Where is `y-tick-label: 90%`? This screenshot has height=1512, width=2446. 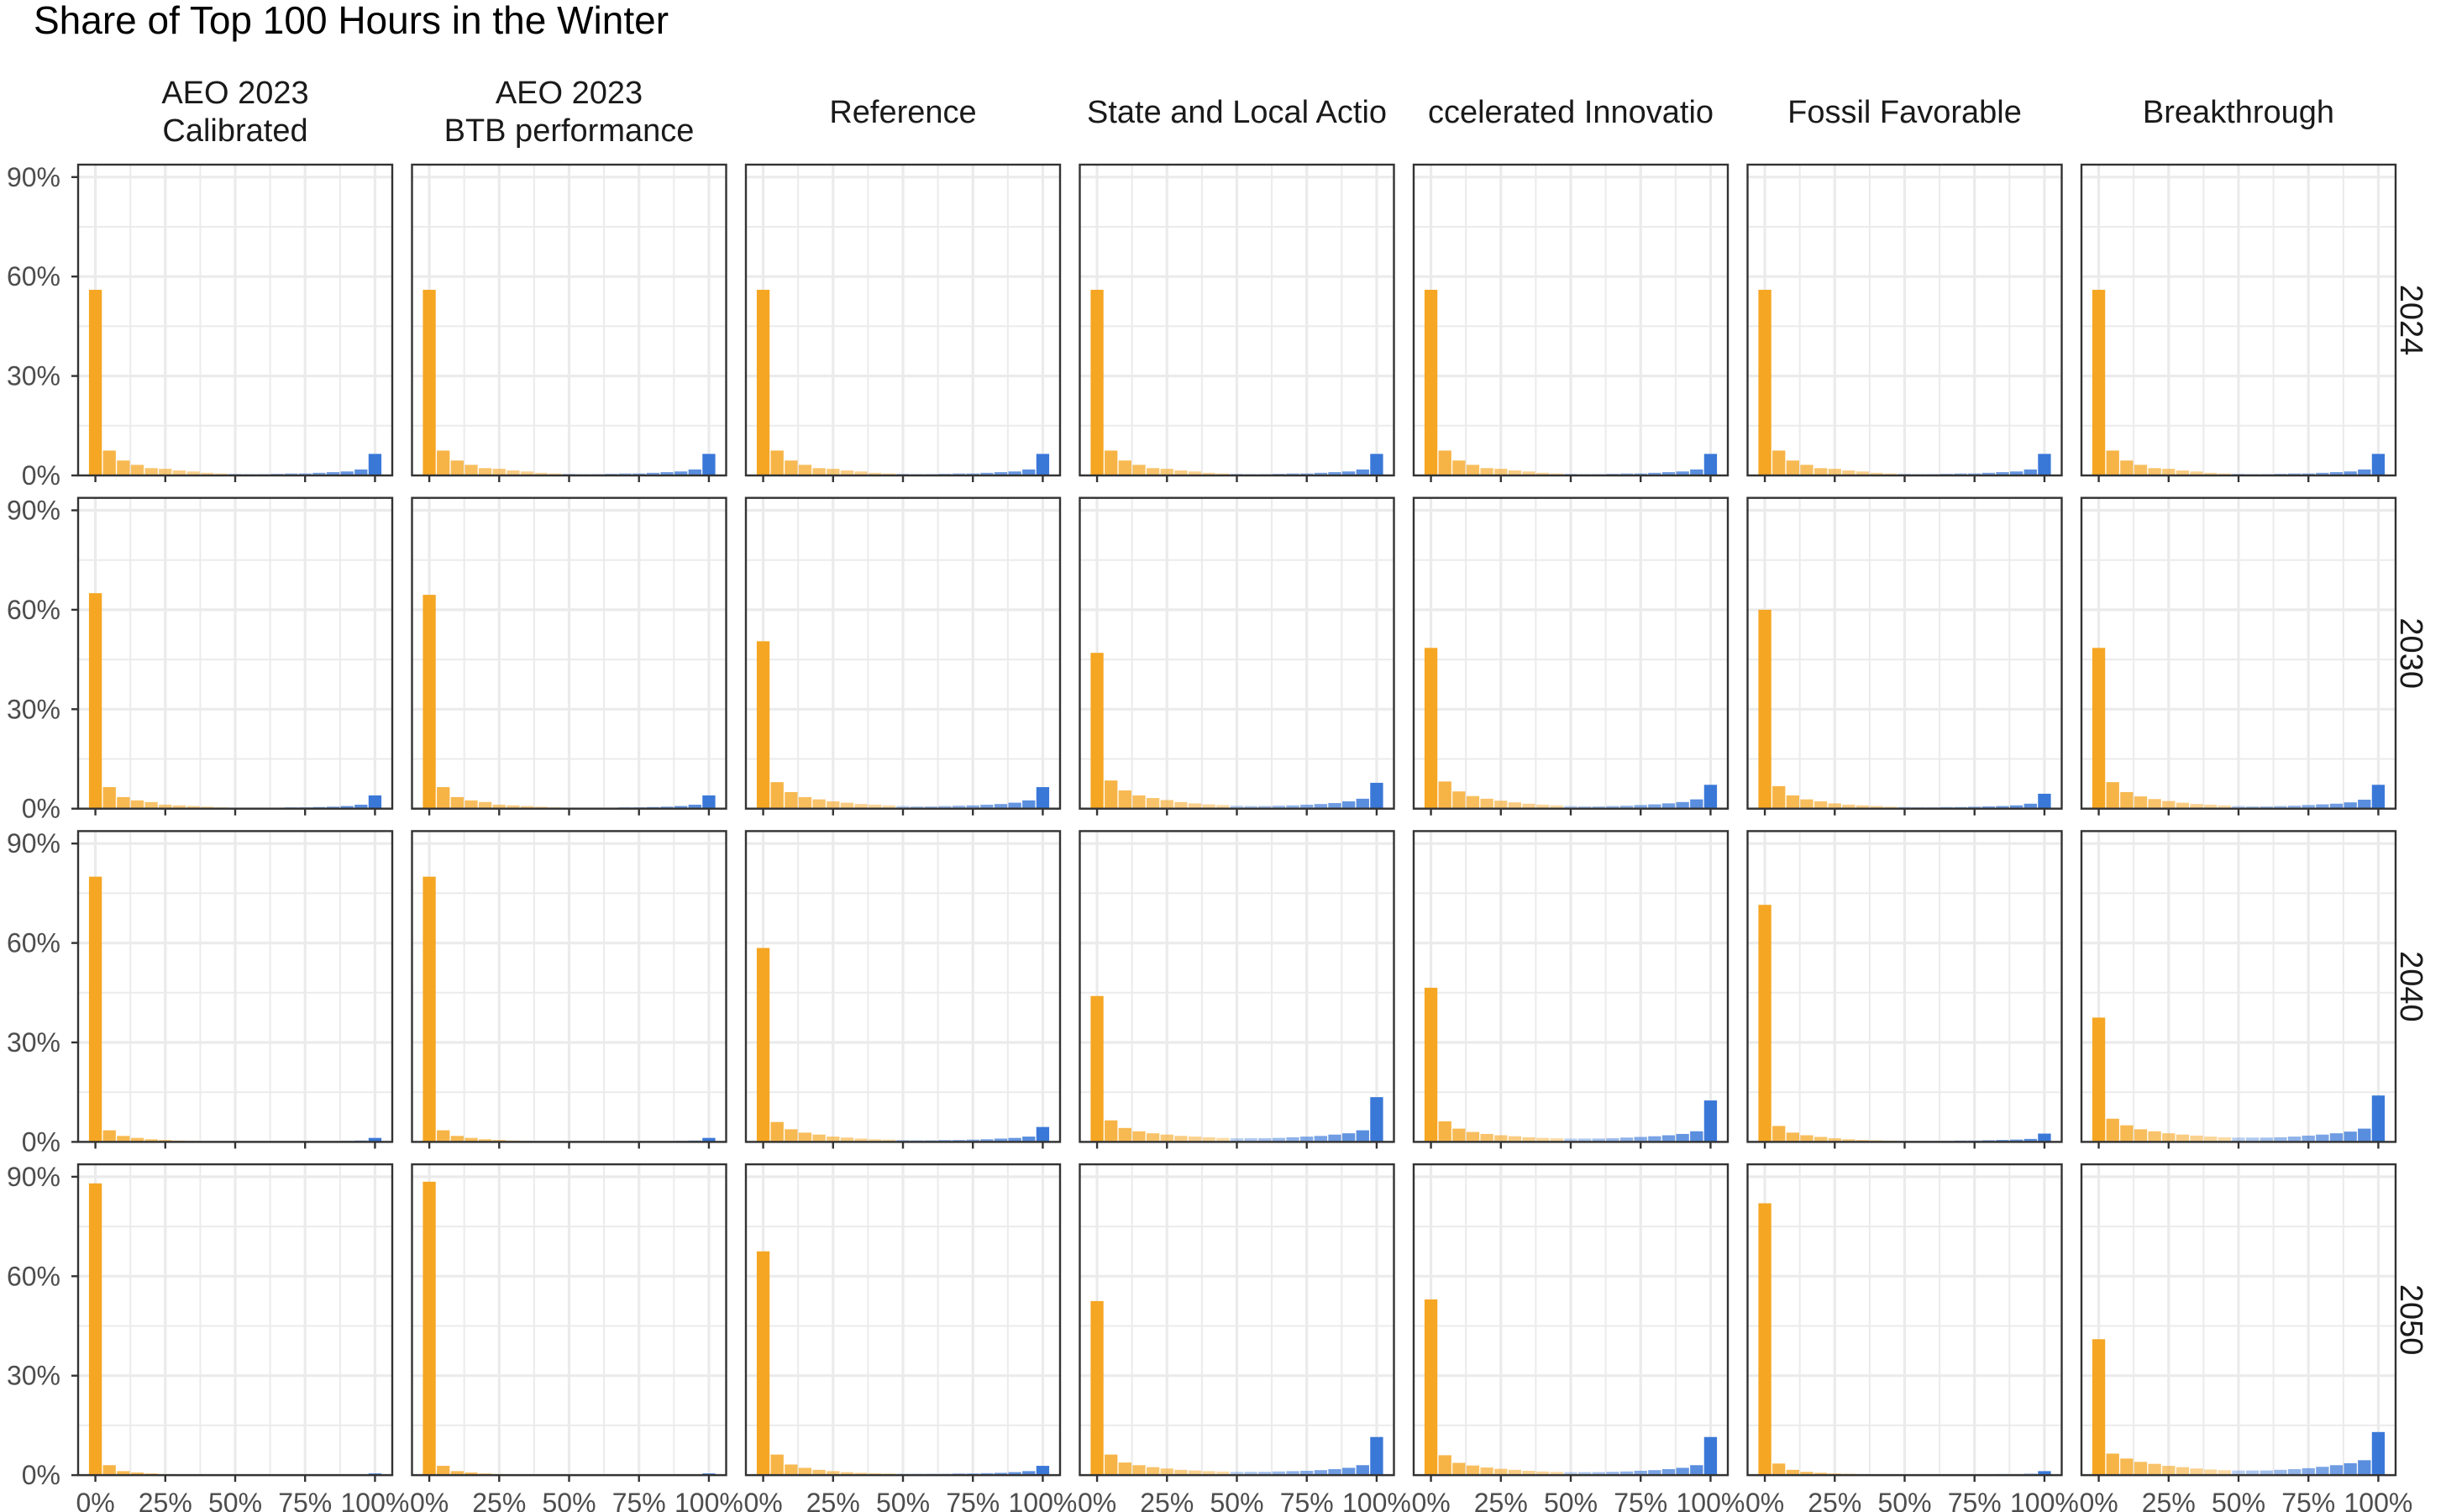 y-tick-label: 90% is located at coordinates (33, 177).